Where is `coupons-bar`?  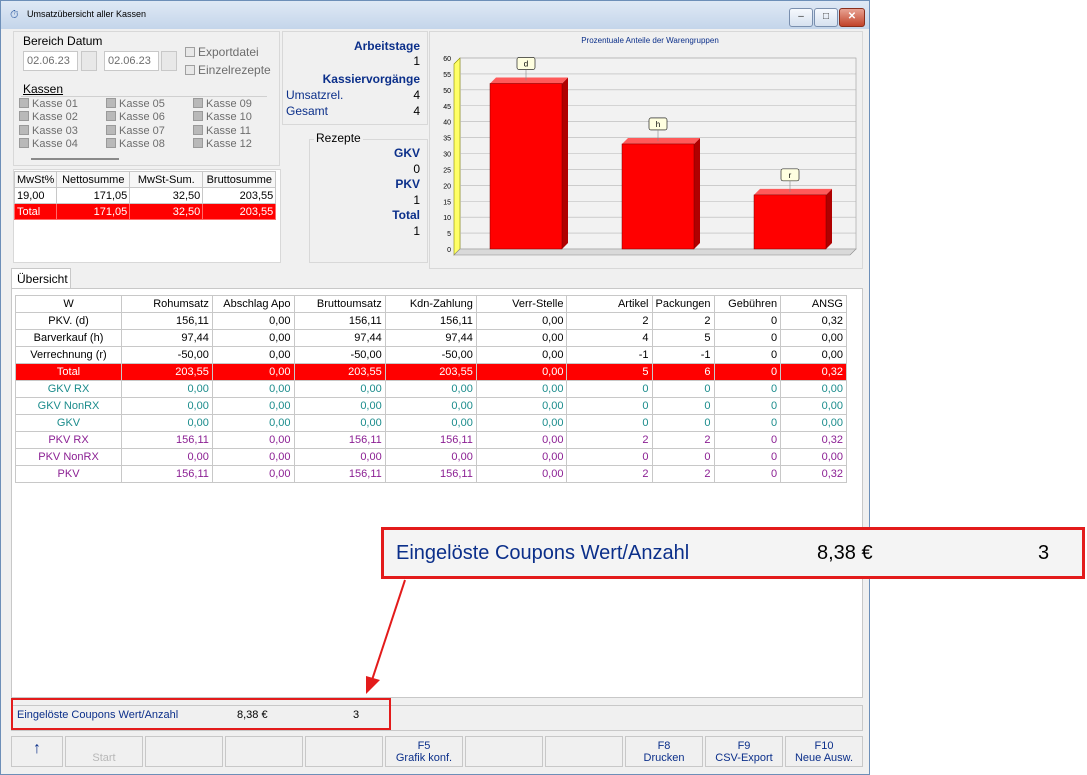
coupons-bar is located at coordinates (437, 718).